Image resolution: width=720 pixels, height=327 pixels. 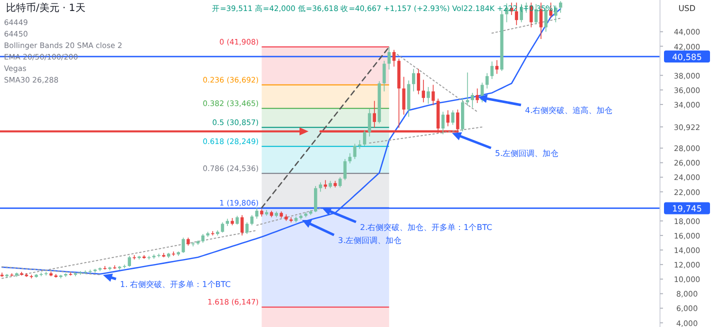 What do you see at coordinates (527, 153) in the screenshot?
I see `annotation: 5.左侧回调、加仓` at bounding box center [527, 153].